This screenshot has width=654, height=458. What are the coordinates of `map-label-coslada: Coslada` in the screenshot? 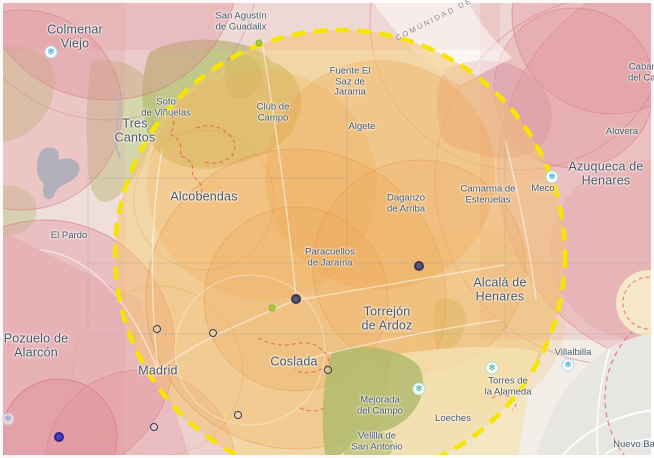 It's located at (294, 361).